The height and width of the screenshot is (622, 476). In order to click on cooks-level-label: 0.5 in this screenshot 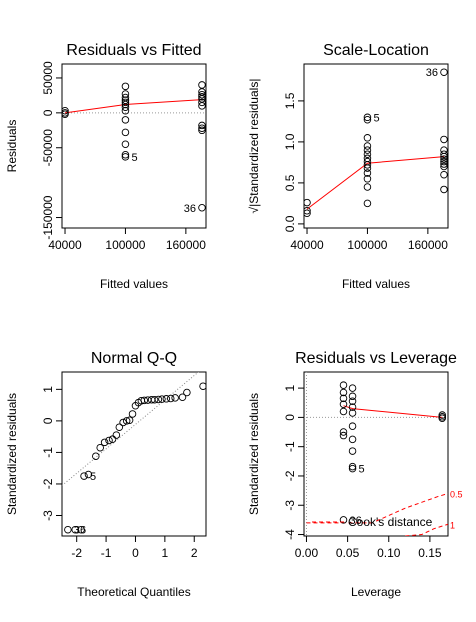, I will do `click(456, 495)`.